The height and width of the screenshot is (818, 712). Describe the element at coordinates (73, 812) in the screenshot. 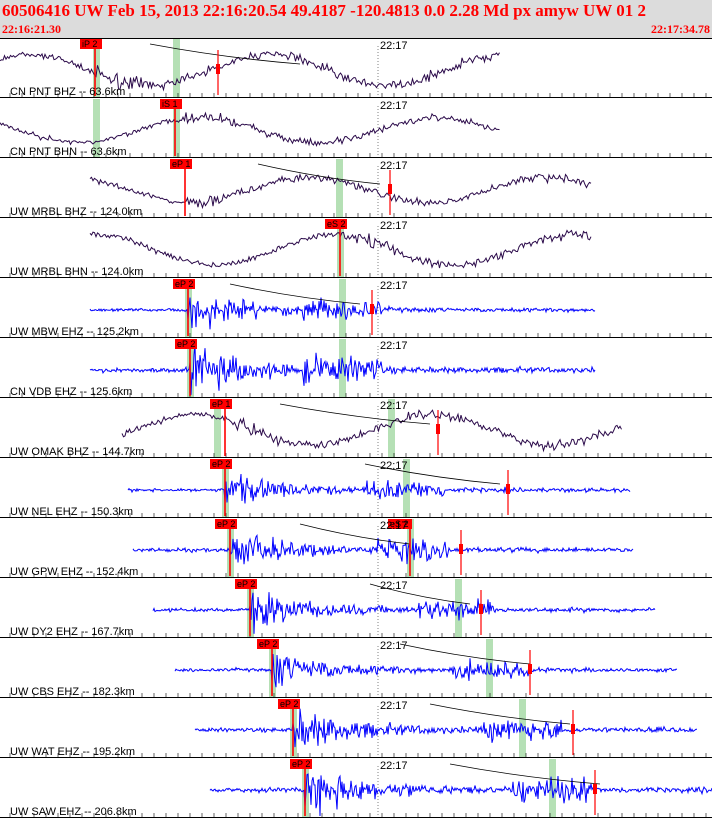

I see `station-label: UW SAW EHZ -- 206.8km` at that location.